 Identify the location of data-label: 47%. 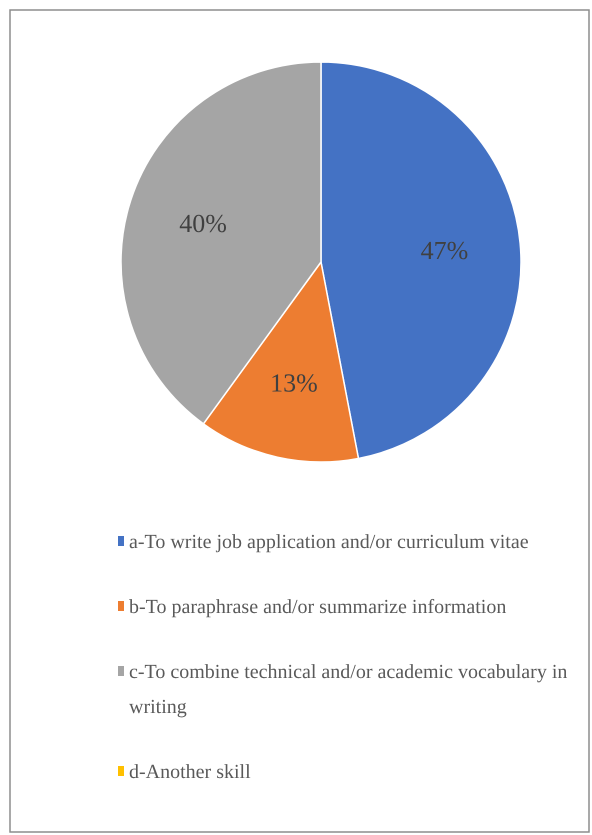
(444, 250).